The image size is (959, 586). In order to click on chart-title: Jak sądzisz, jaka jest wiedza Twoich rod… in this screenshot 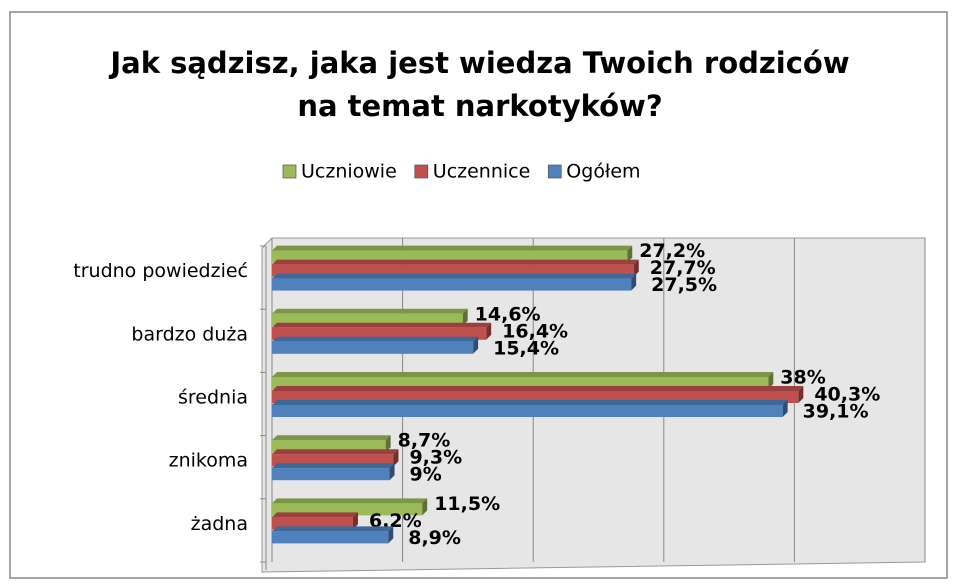, I will do `click(480, 84)`.